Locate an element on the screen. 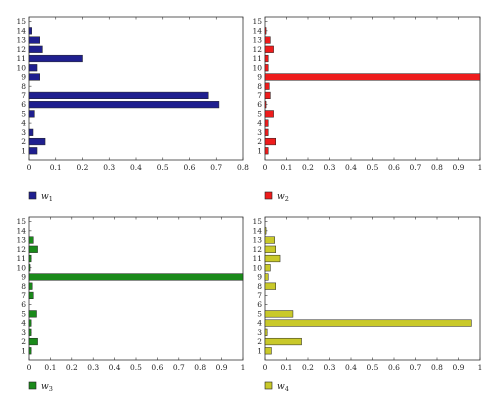  legend: w1 is located at coordinates (40, 197).